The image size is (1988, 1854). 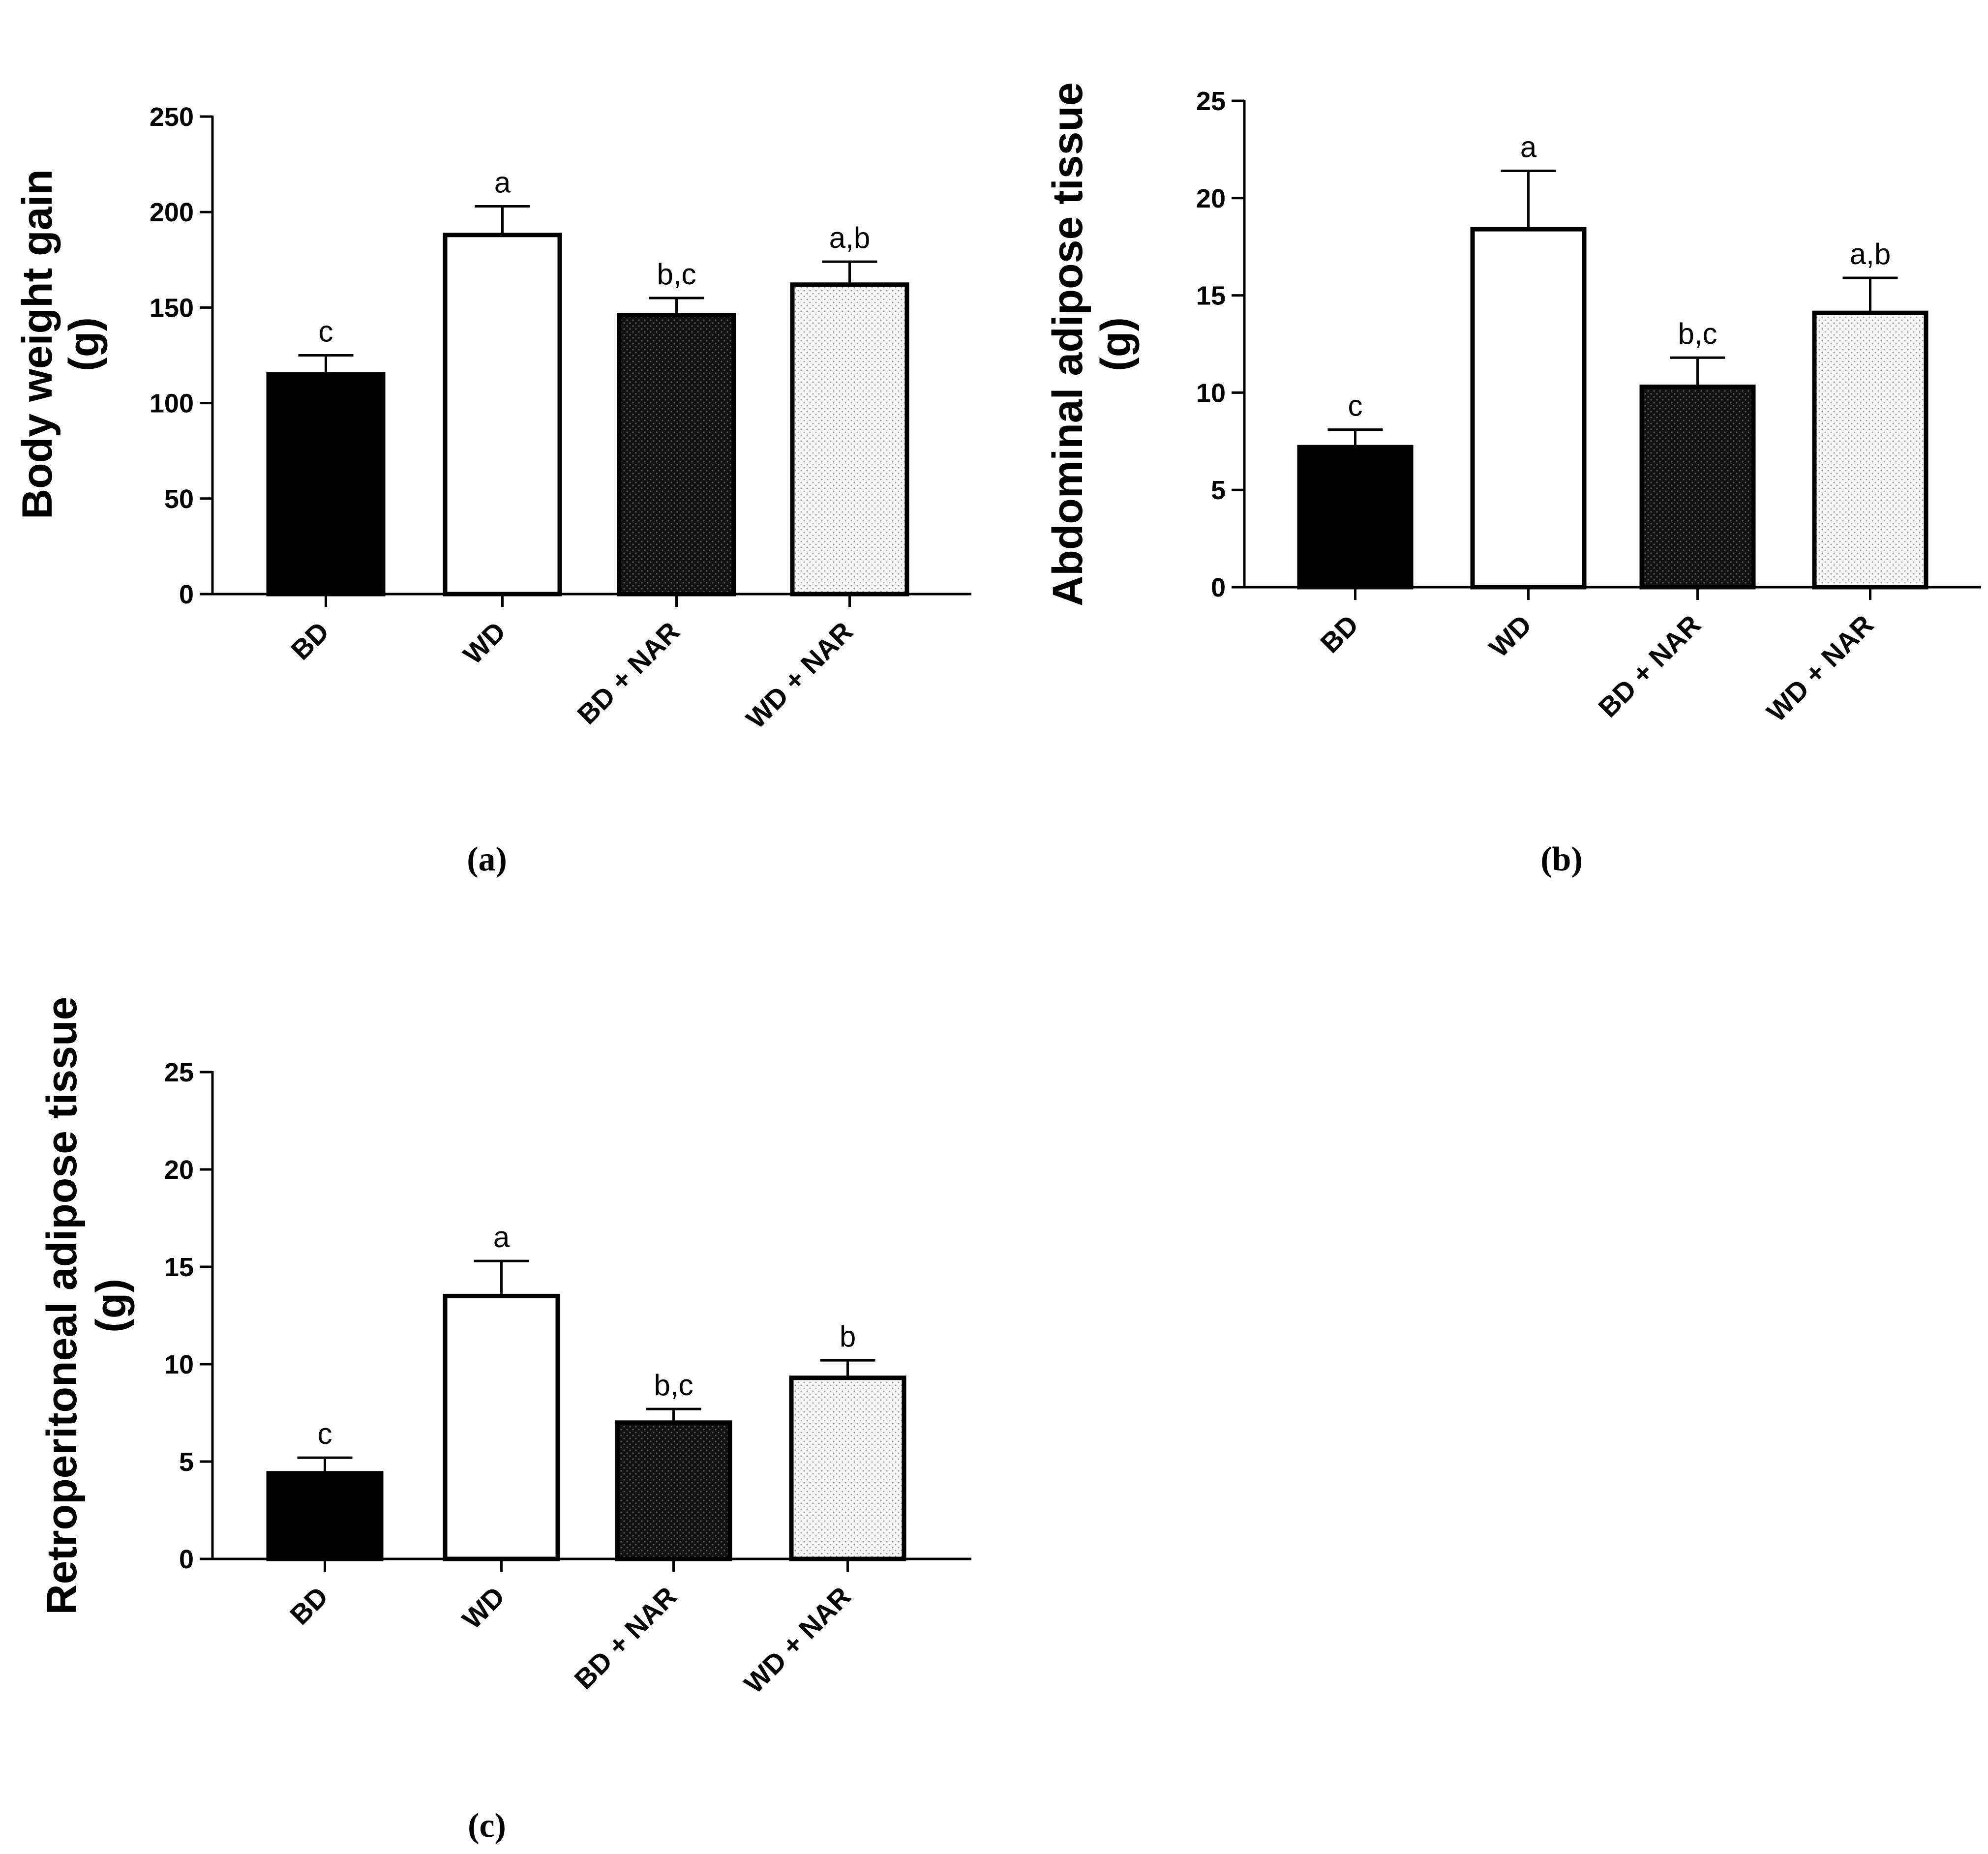 I want to click on plot-area: 0 5 10 15 20 25 c BD a WD b,c BD + NAR b WD + NAR, so click(x=567, y=1378).